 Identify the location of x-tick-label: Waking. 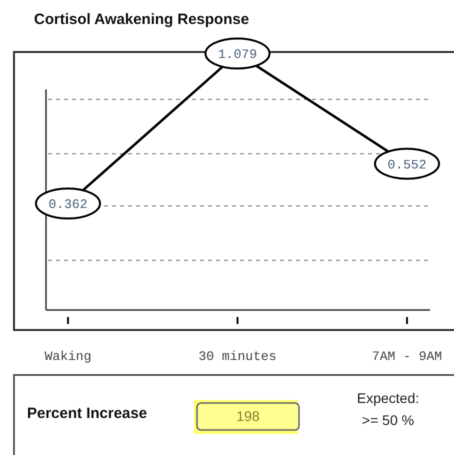
(68, 356).